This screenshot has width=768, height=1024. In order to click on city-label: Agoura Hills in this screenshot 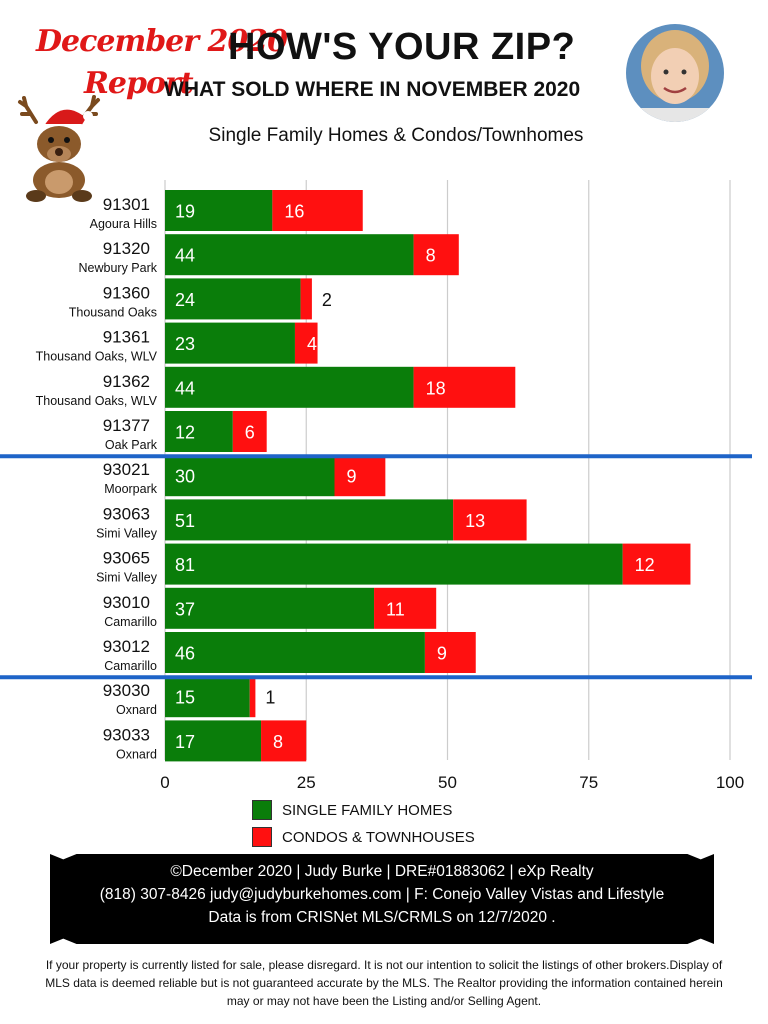, I will do `click(123, 224)`.